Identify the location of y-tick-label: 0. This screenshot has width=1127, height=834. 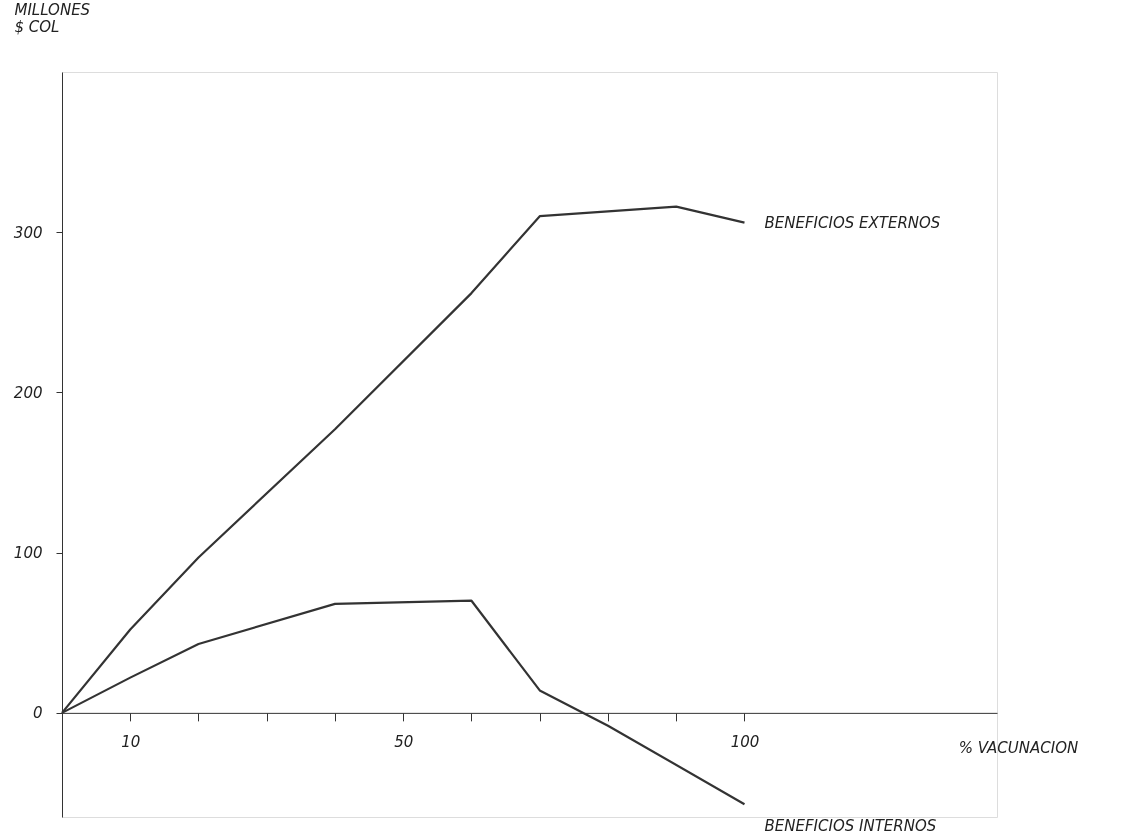
(37, 713).